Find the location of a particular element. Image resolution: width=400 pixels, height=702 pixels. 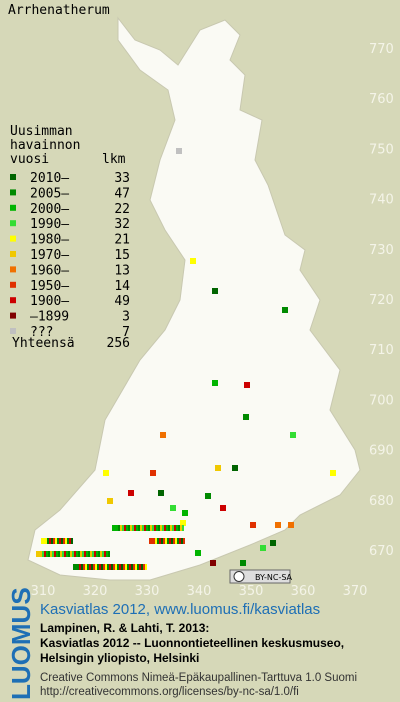

species-title: Arrhenatherum is located at coordinates (59, 10).